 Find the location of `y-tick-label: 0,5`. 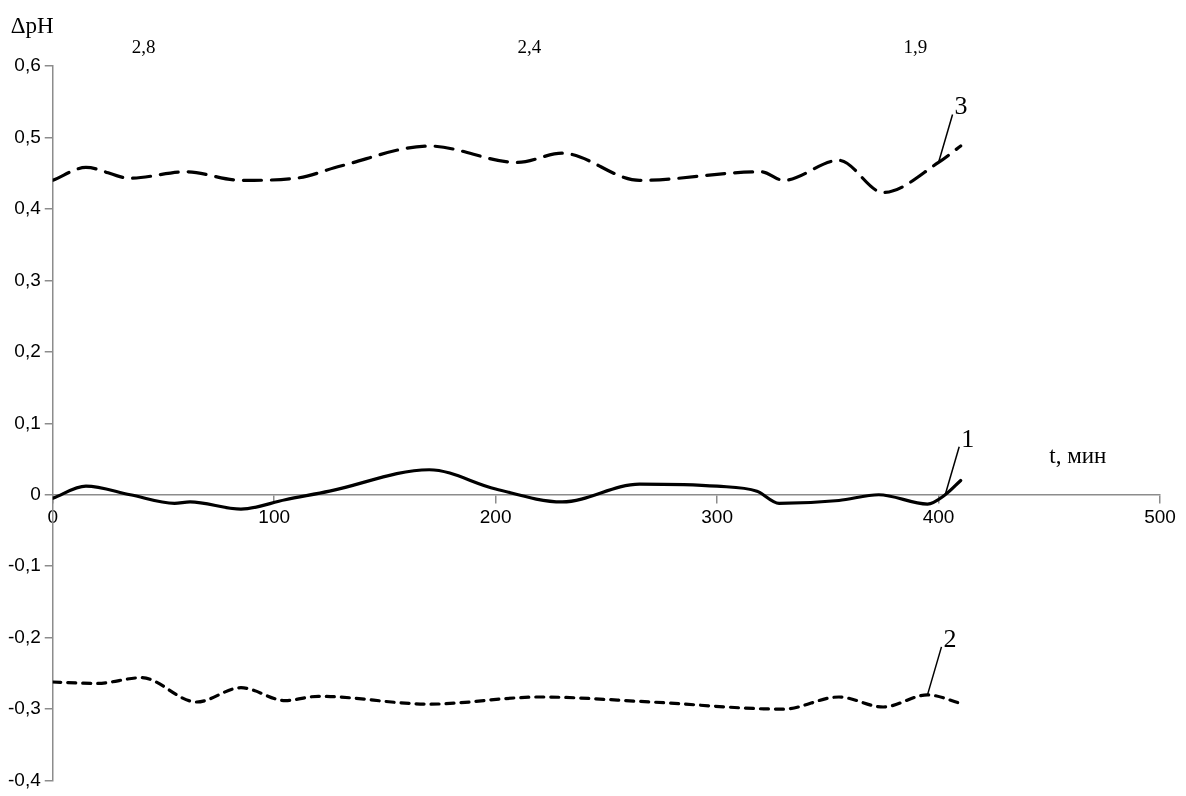

y-tick-label: 0,5 is located at coordinates (27, 136).